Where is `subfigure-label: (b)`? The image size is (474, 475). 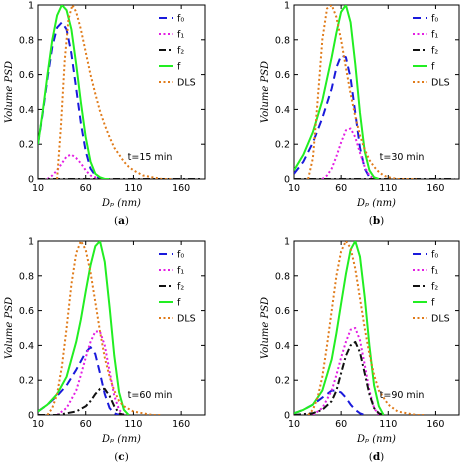 subfigure-label: (b) is located at coordinates (377, 221).